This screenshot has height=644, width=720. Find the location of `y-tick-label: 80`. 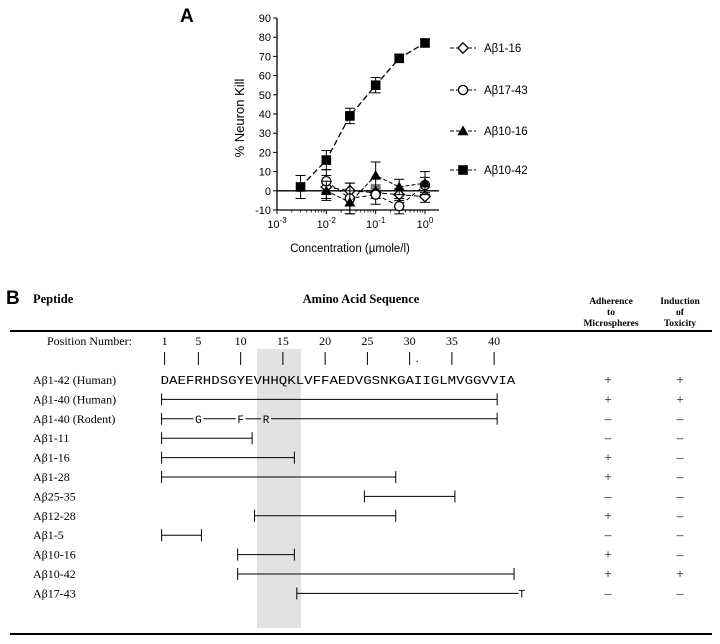

y-tick-label: 80 is located at coordinates (265, 38).